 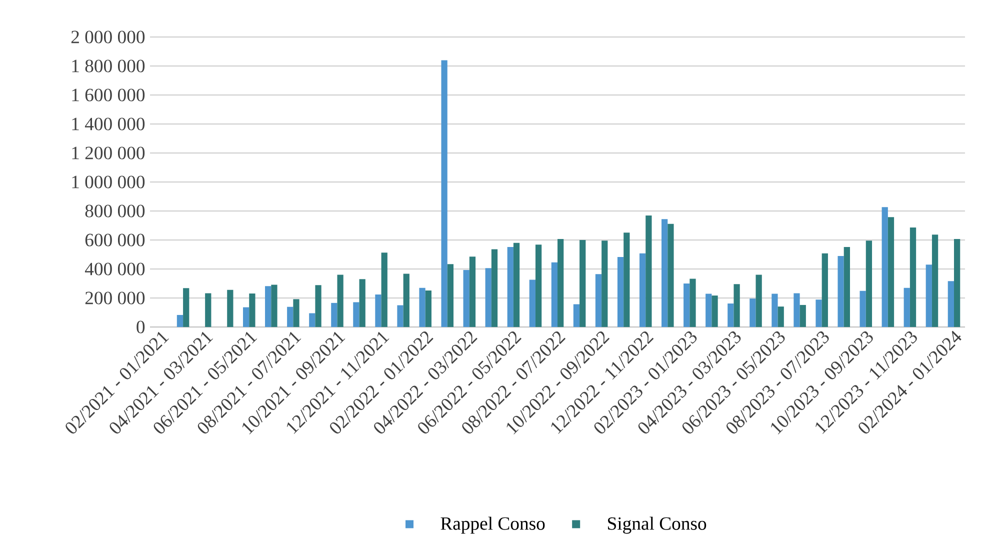 I want to click on y-tick-label: 1 400 000, so click(x=108, y=124).